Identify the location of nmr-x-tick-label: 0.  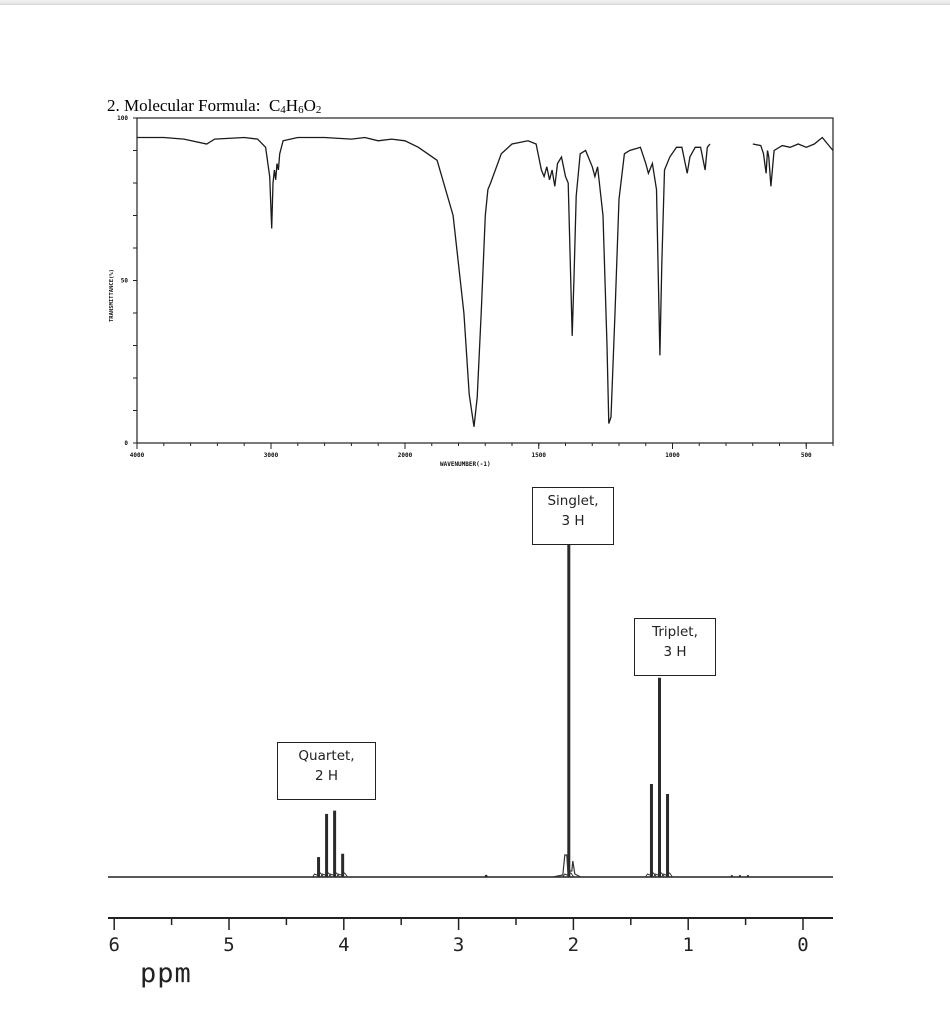
(802, 945).